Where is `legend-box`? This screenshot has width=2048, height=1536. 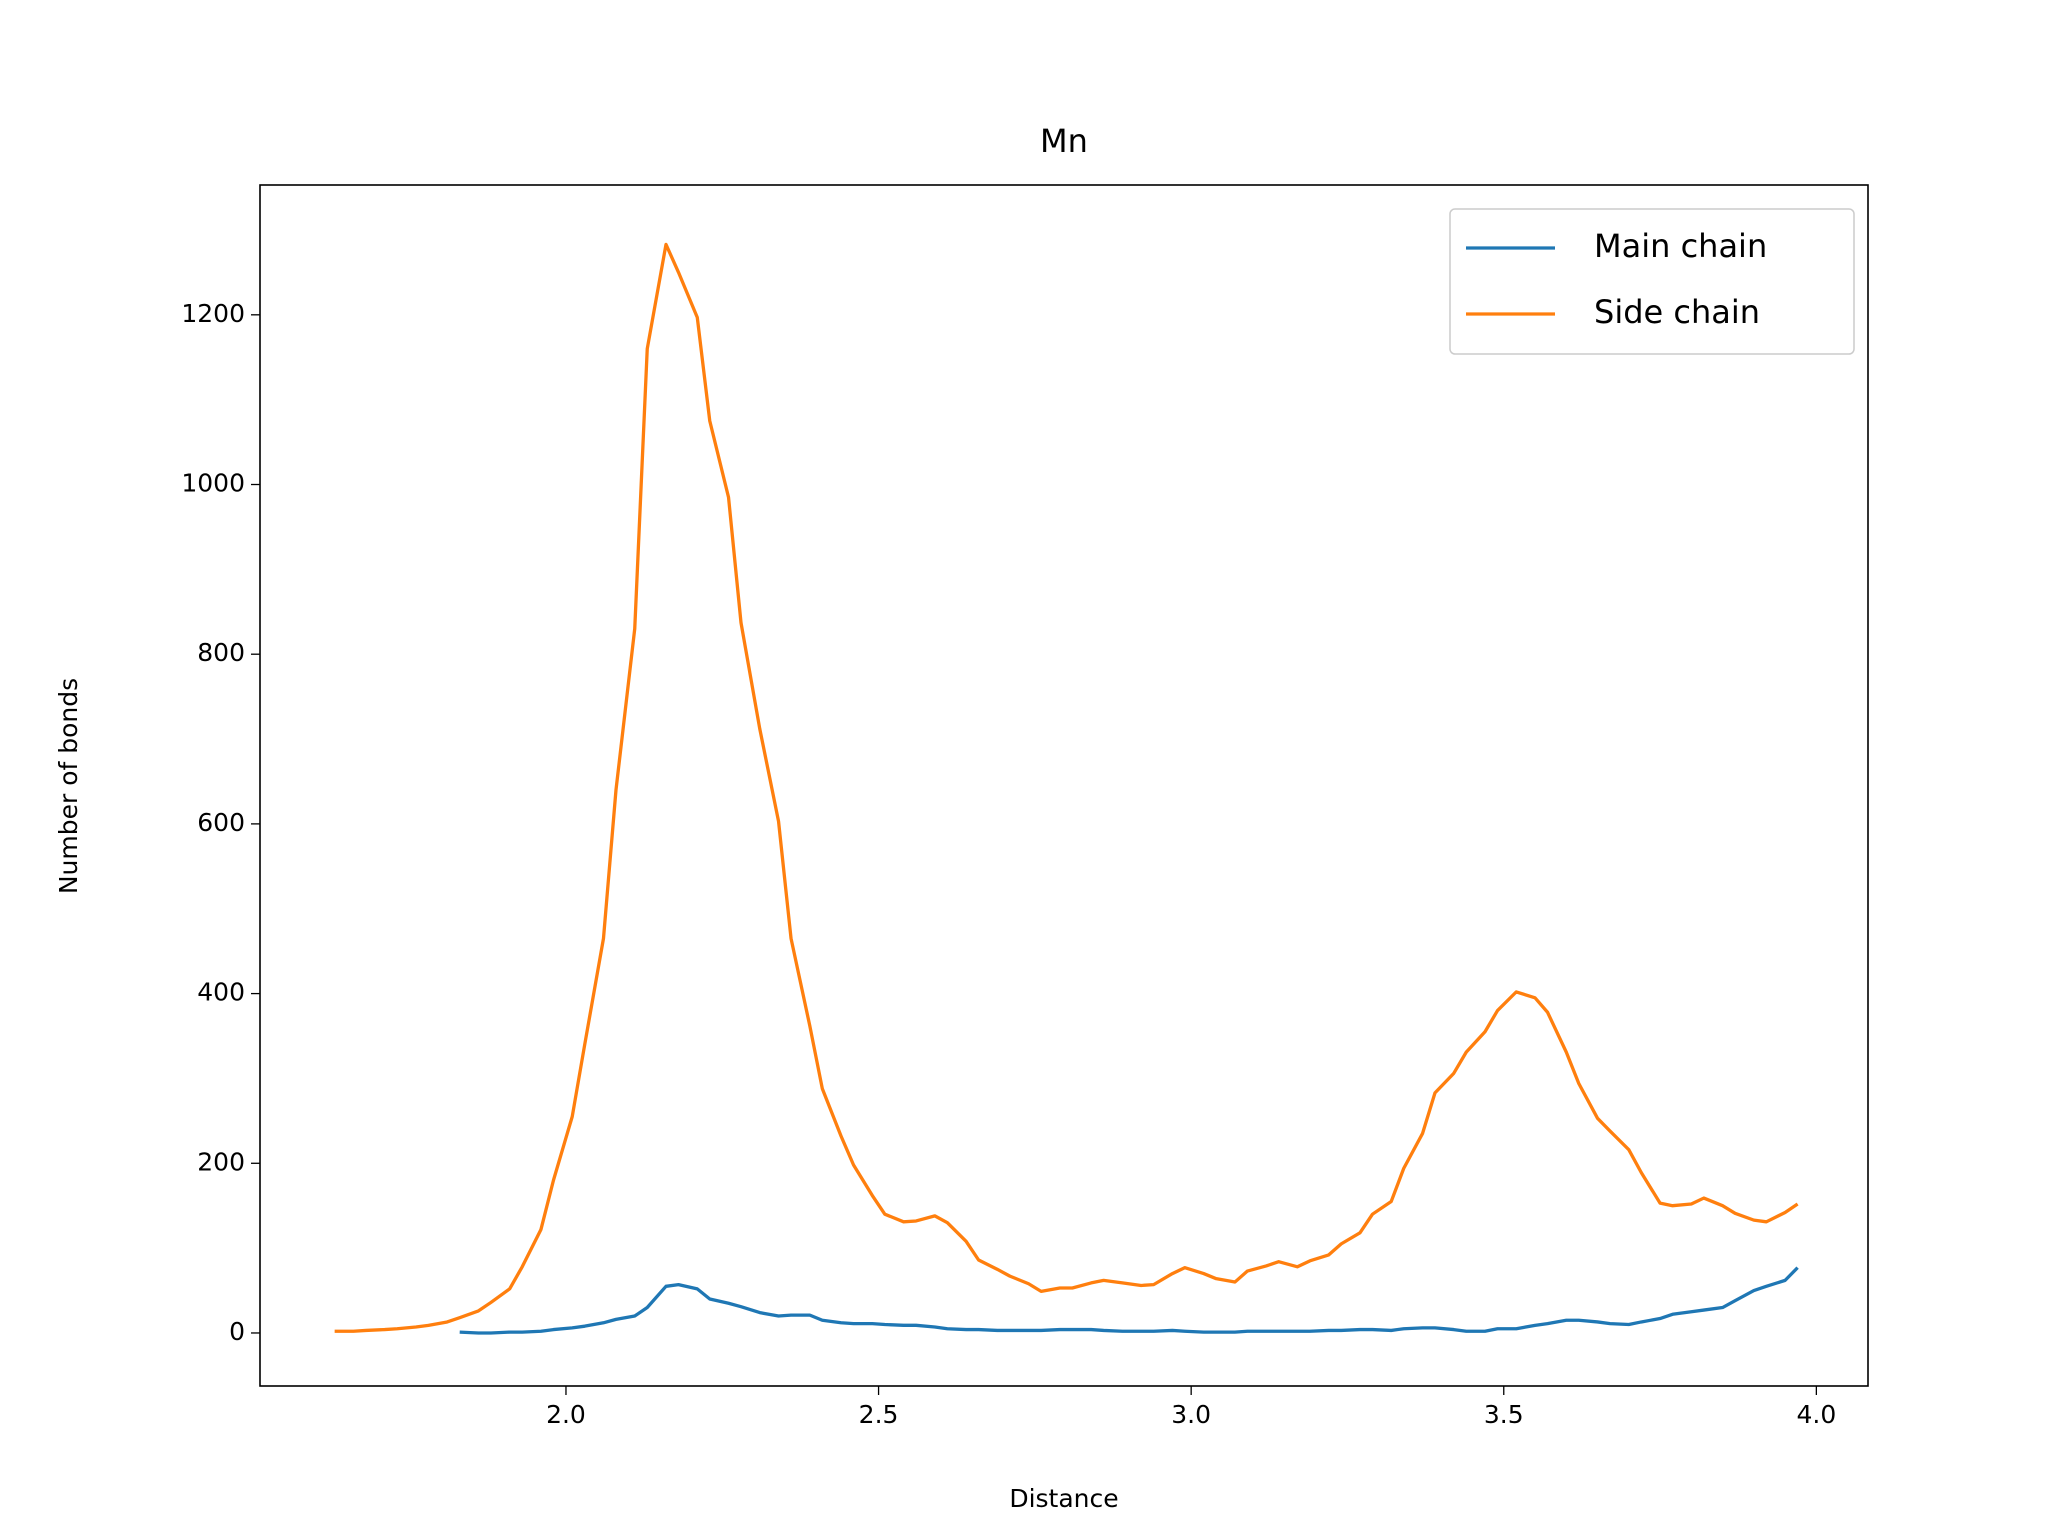
legend-box is located at coordinates (1652, 281).